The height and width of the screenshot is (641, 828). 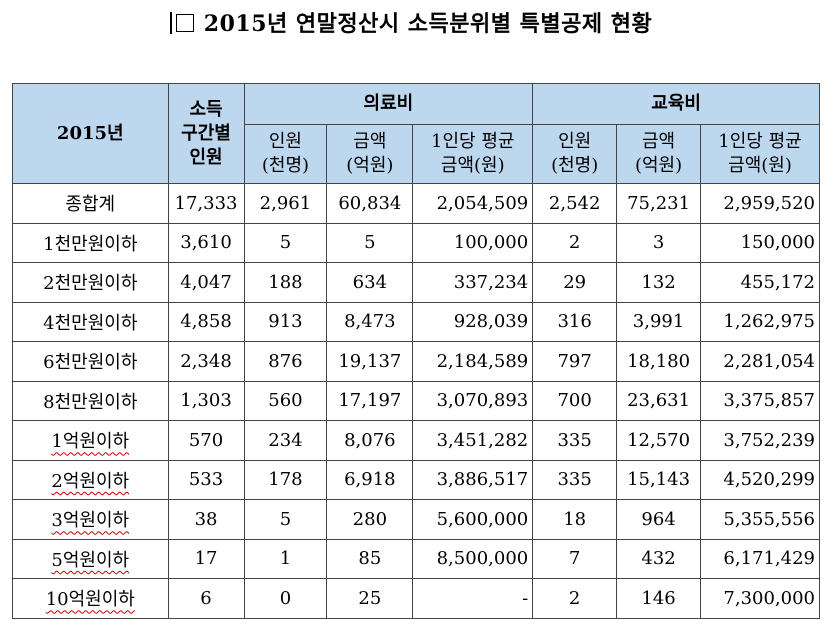 What do you see at coordinates (370, 242) in the screenshot?
I see `cell-medical-amount: 5` at bounding box center [370, 242].